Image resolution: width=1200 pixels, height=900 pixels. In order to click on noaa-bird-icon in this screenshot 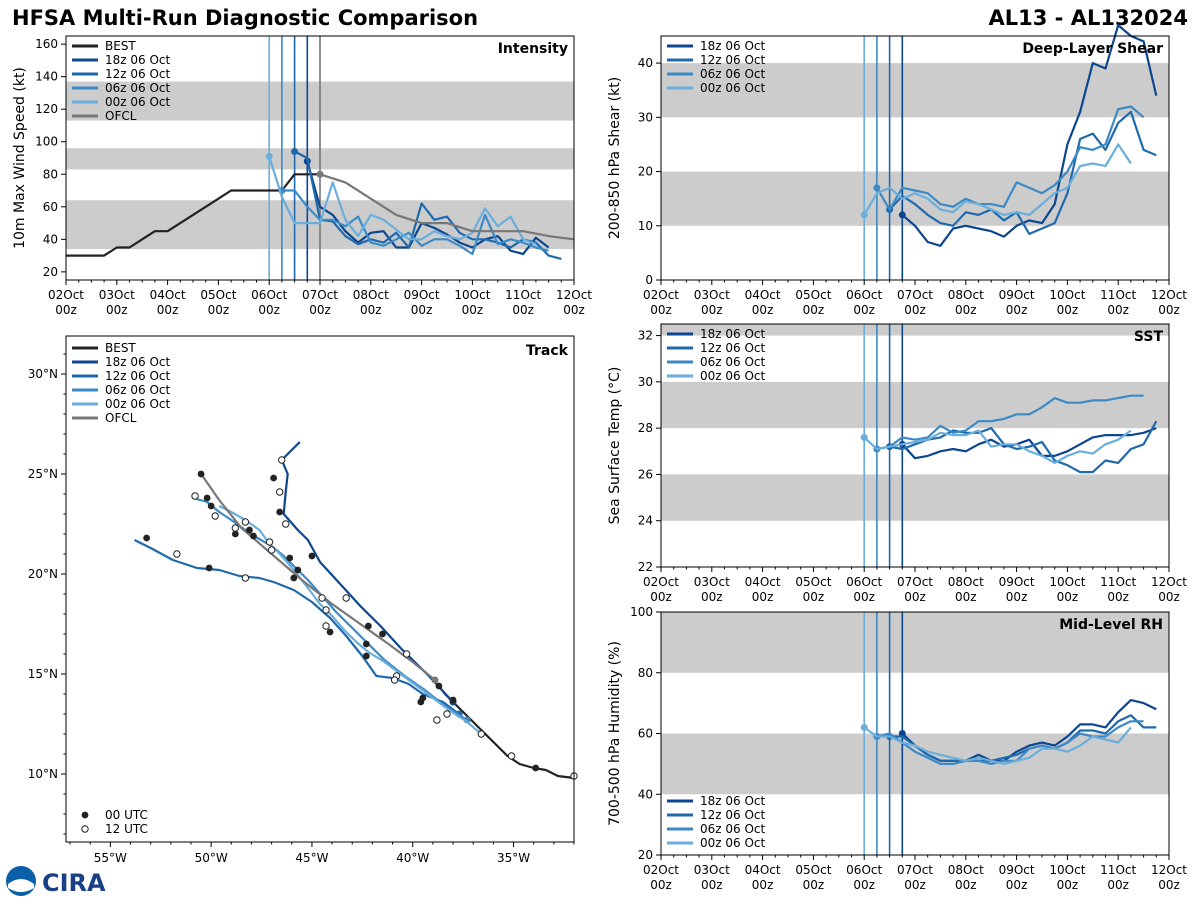, I will do `click(21, 885)`.